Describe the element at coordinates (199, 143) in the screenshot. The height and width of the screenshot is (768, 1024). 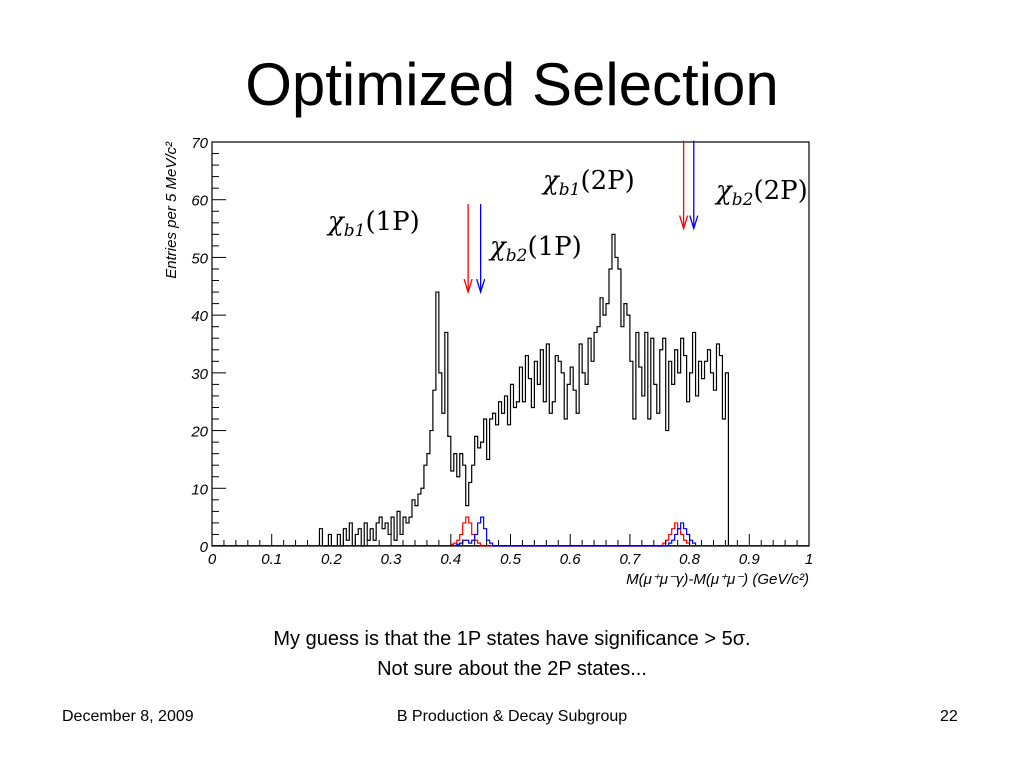
I see `y-tick-label: 70` at that location.